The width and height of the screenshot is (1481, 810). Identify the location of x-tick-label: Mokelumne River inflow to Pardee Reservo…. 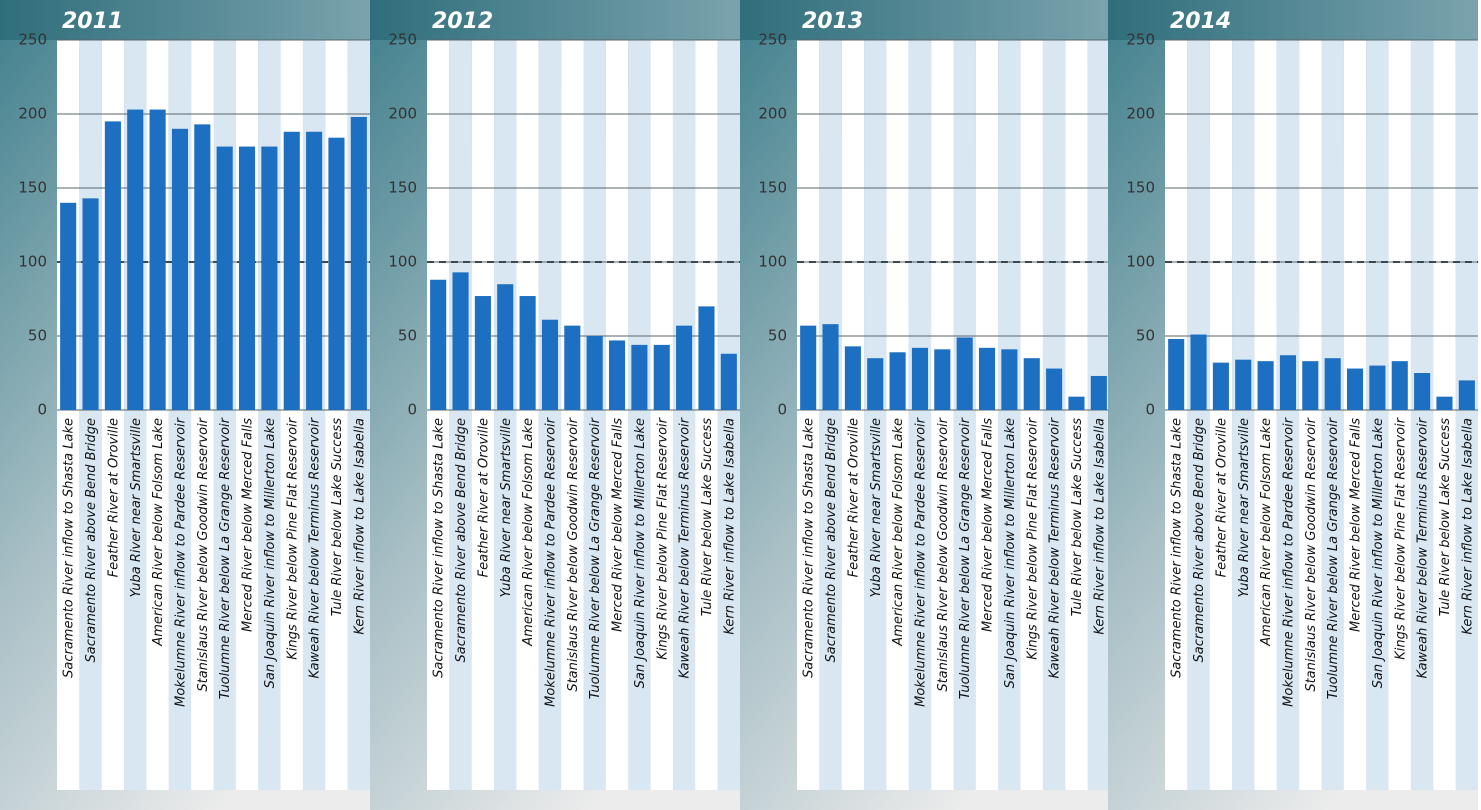
(180, 561).